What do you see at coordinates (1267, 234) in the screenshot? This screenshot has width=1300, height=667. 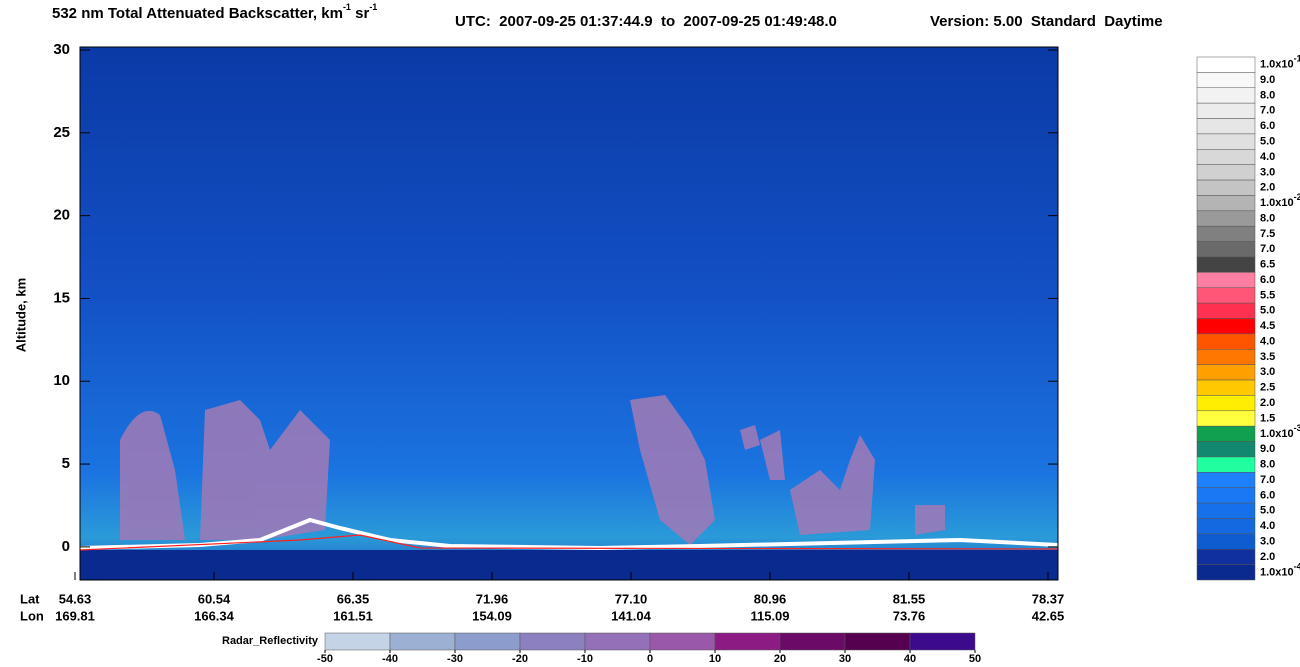 I see `colorbar-label: 7.5` at bounding box center [1267, 234].